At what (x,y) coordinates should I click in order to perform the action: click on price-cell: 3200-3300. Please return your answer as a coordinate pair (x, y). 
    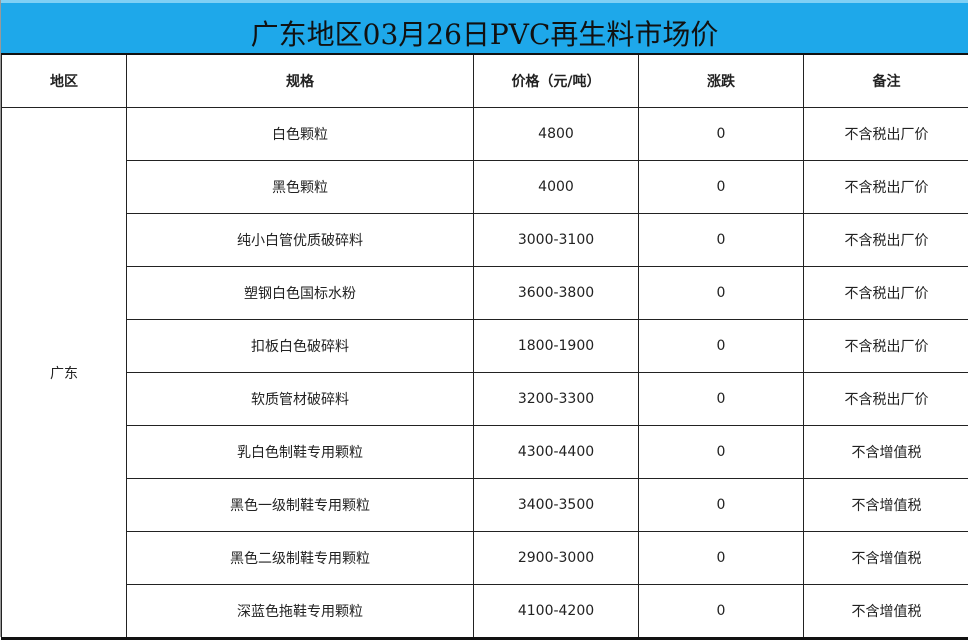
    Looking at the image, I should click on (556, 399).